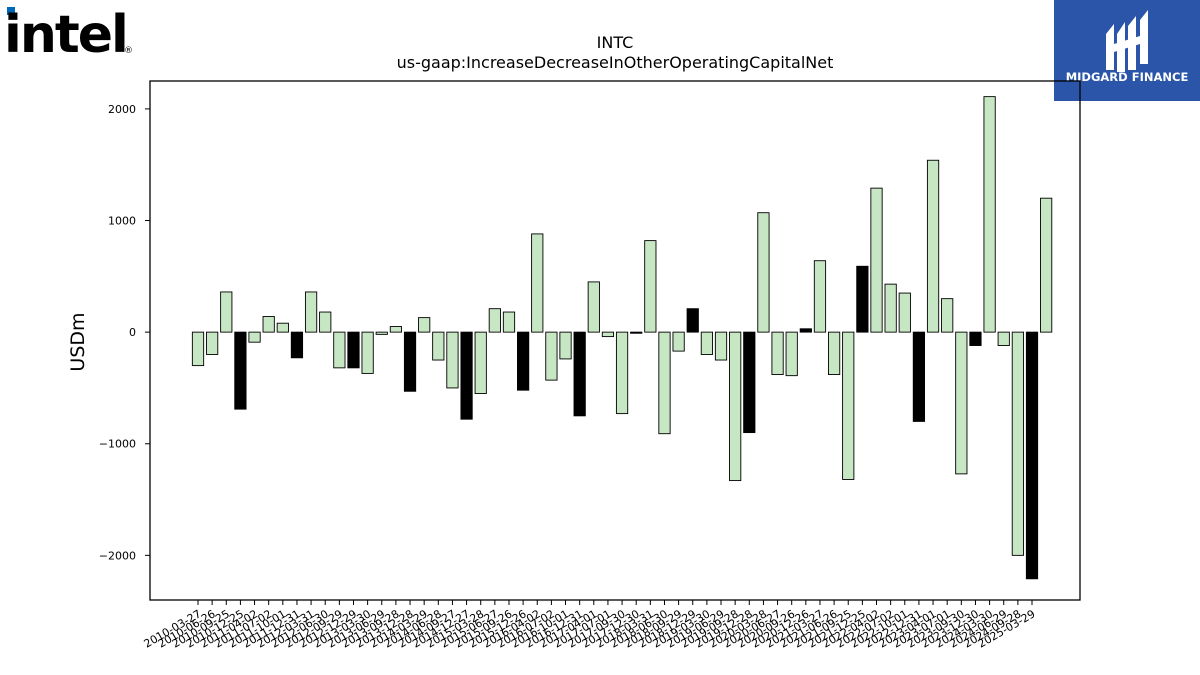 This screenshot has height=675, width=1200. I want to click on intel-logo-text: intel, so click(65, 34).